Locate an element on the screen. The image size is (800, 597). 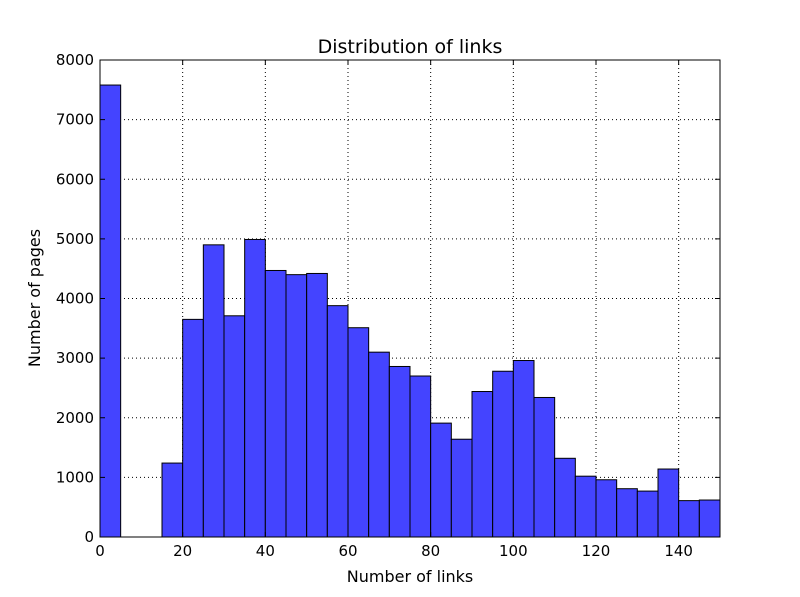
chart-title: Distribution of links is located at coordinates (410, 47).